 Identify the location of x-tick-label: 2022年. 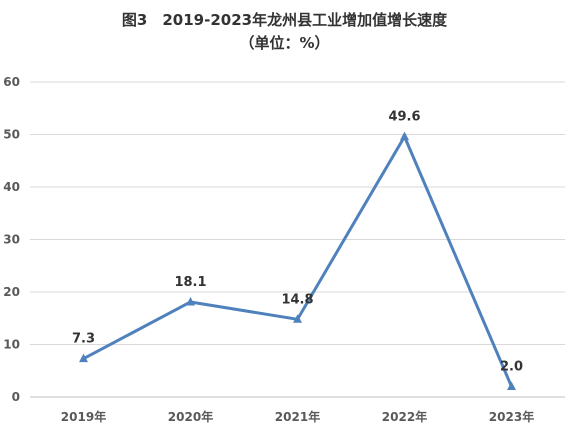
(404, 416).